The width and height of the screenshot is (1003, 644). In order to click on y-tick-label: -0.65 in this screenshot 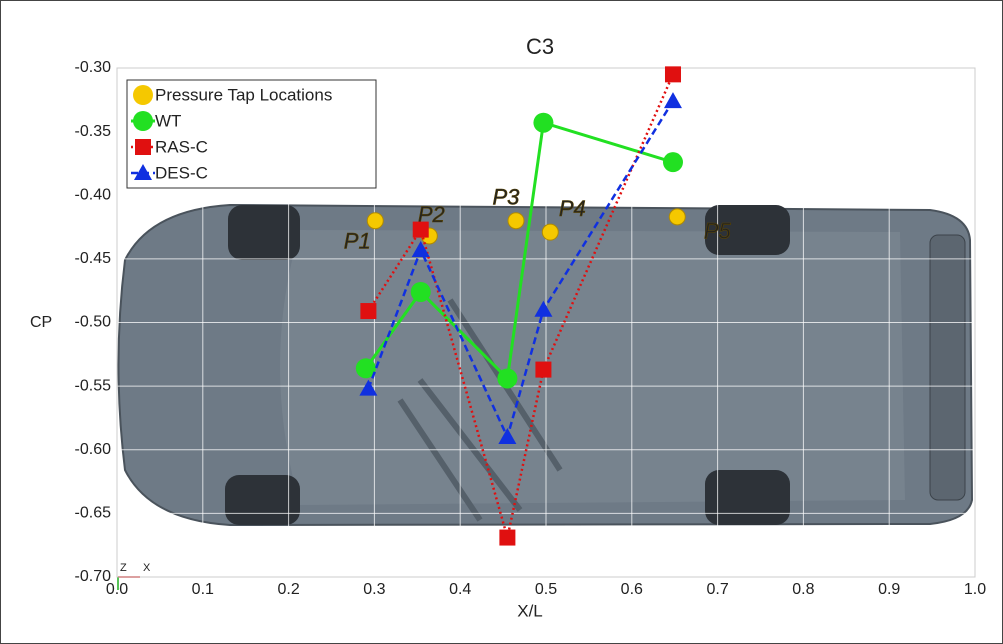, I will do `click(93, 513)`.